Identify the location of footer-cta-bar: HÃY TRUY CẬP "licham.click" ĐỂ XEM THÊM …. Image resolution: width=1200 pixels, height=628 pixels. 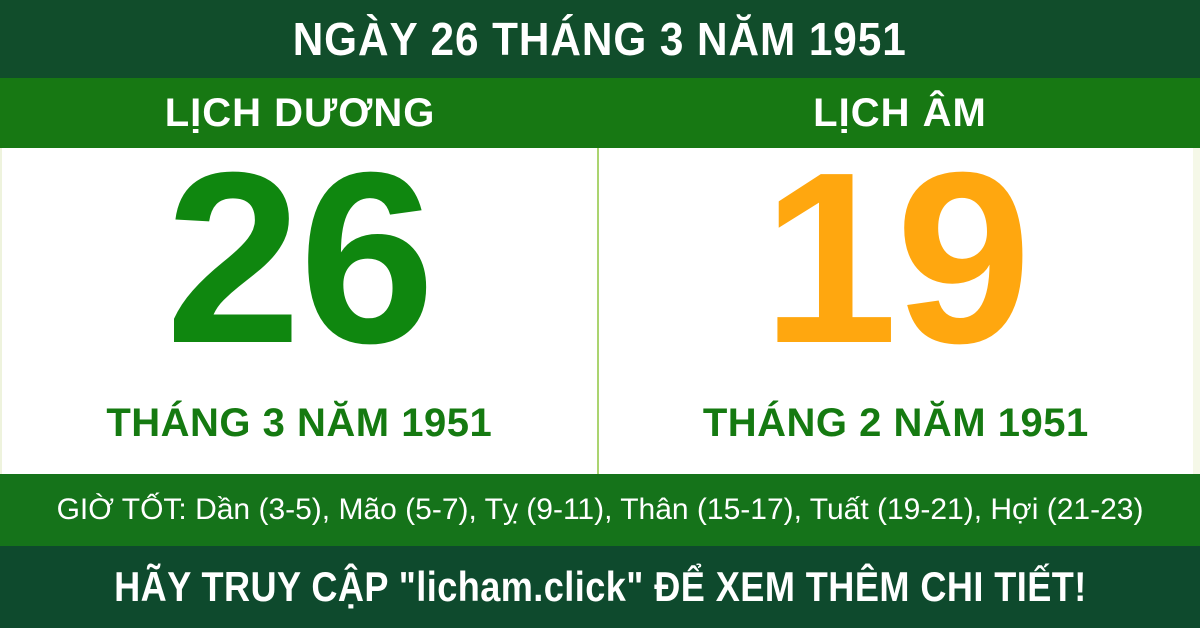
(600, 587).